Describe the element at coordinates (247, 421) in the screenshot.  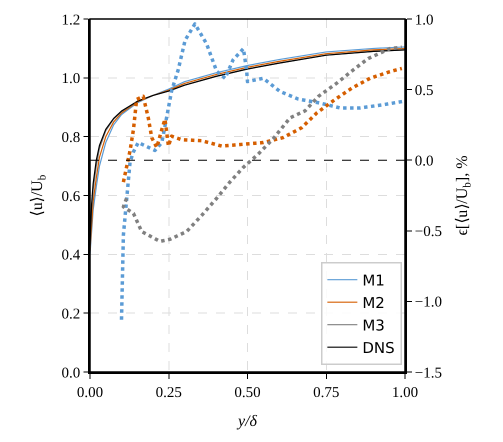
I see `x-axis-title: y/δ` at that location.